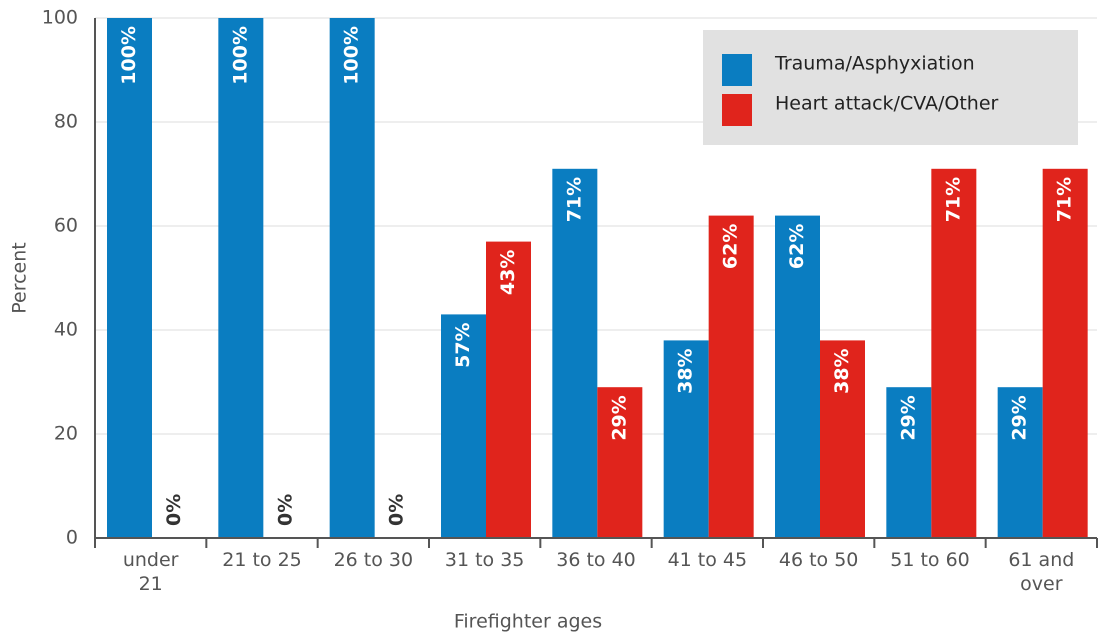 Image resolution: width=1107 pixels, height=640 pixels. I want to click on y-tick-label: 80, so click(66, 122).